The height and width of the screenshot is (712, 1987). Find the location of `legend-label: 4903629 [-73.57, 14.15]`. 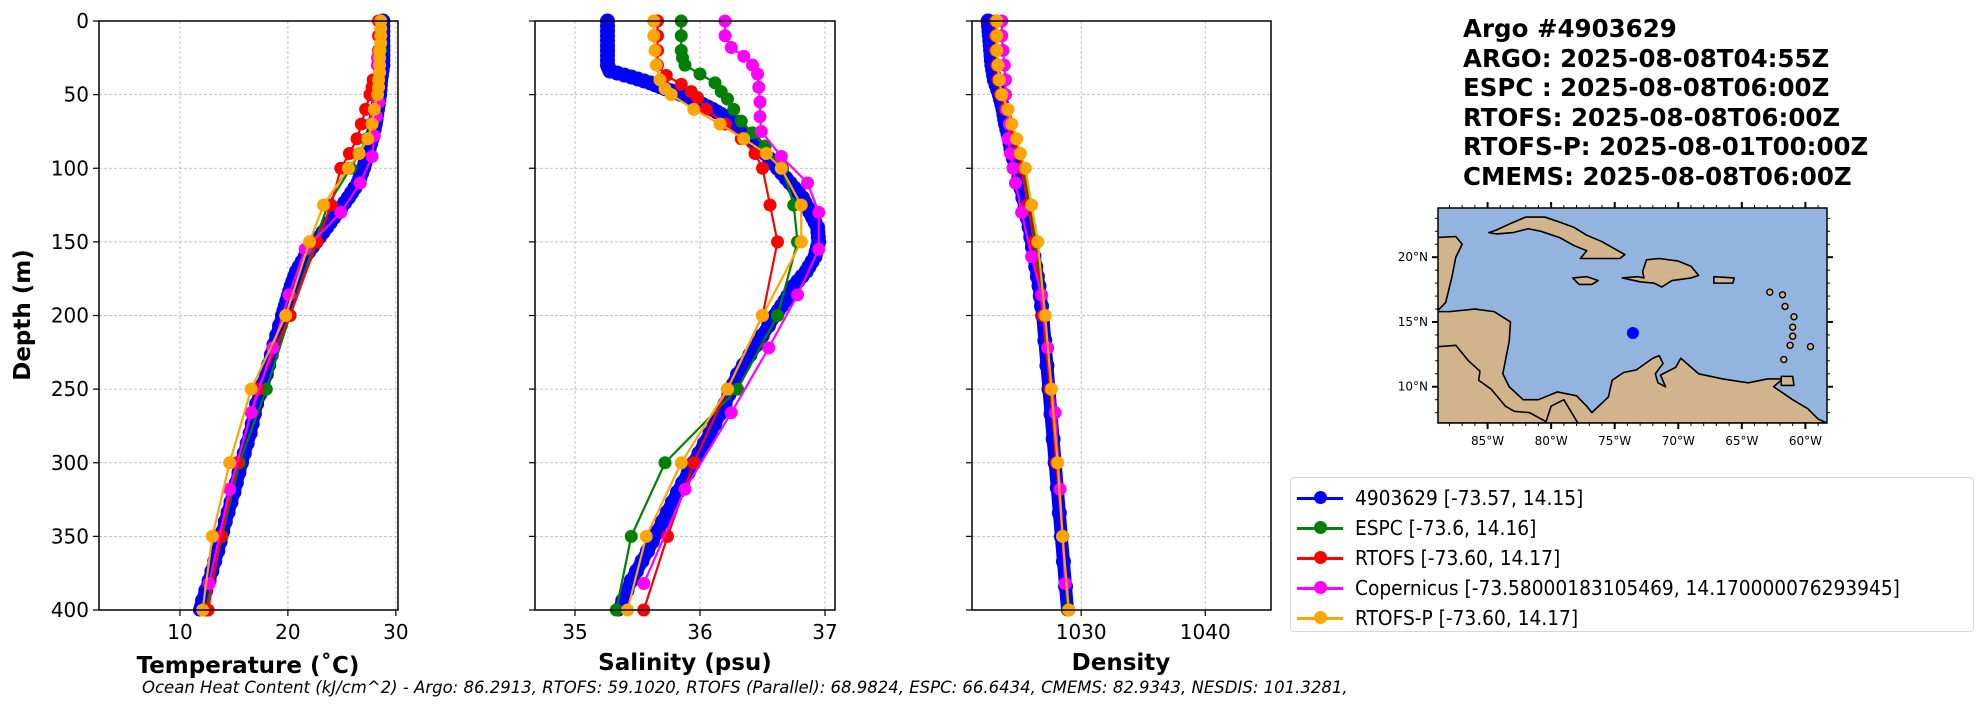

legend-label: 4903629 [-73.57, 14.15] is located at coordinates (1469, 498).